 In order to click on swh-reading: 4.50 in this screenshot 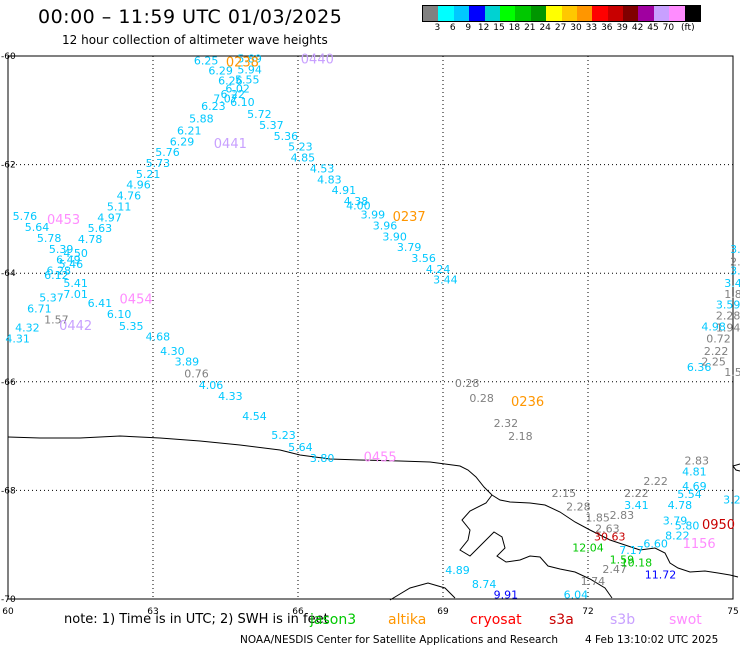, I will do `click(75, 253)`.